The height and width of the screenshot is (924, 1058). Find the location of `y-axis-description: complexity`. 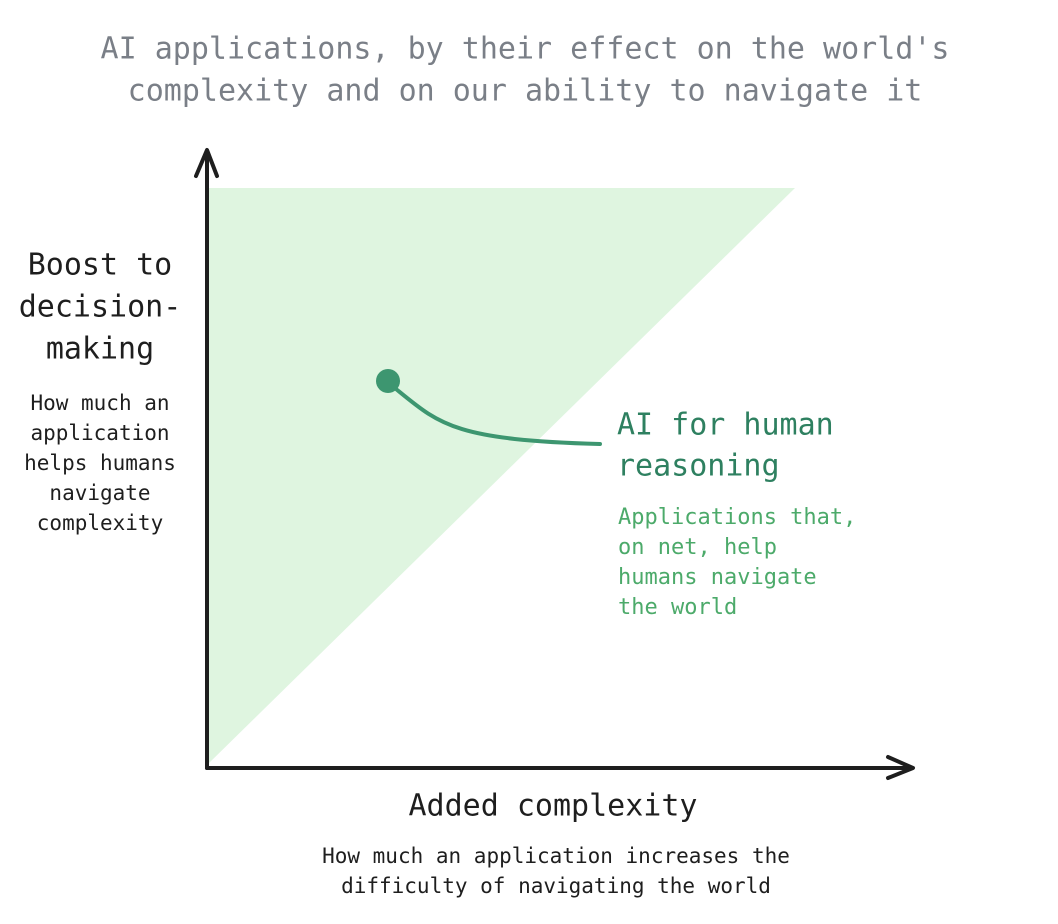

y-axis-description: complexity is located at coordinates (100, 523).